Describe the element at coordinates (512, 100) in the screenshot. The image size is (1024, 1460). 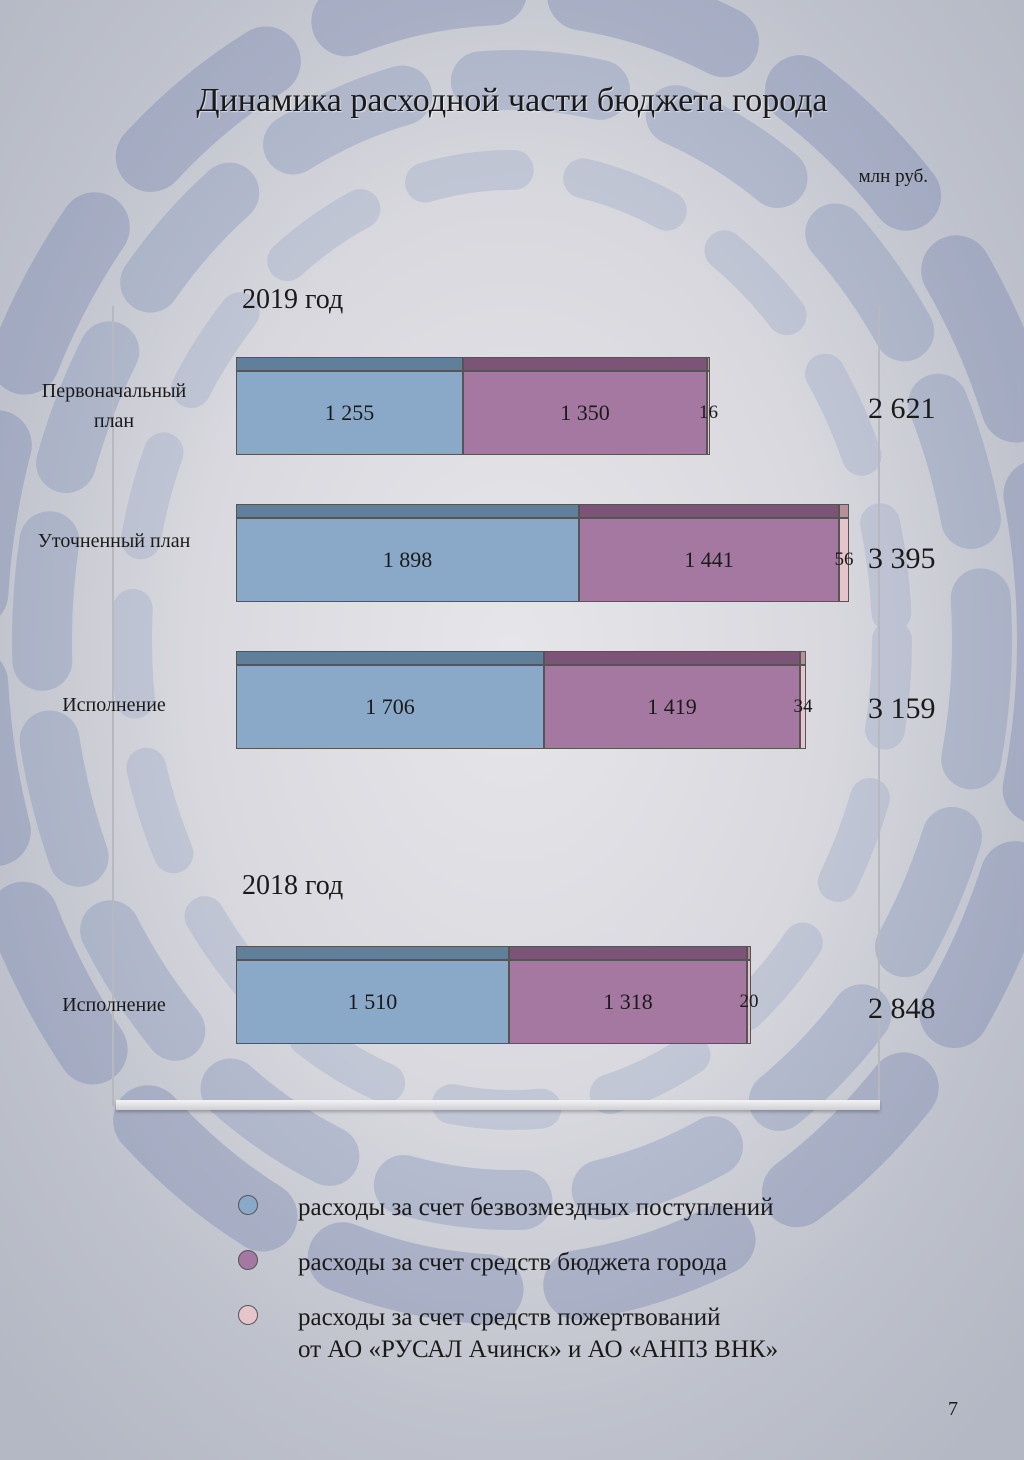
I see `page-title: Динамика расходной части бюджета города` at that location.